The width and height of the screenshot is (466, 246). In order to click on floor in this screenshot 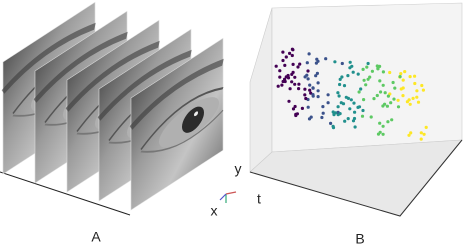, I will do `click(356, 178)`.